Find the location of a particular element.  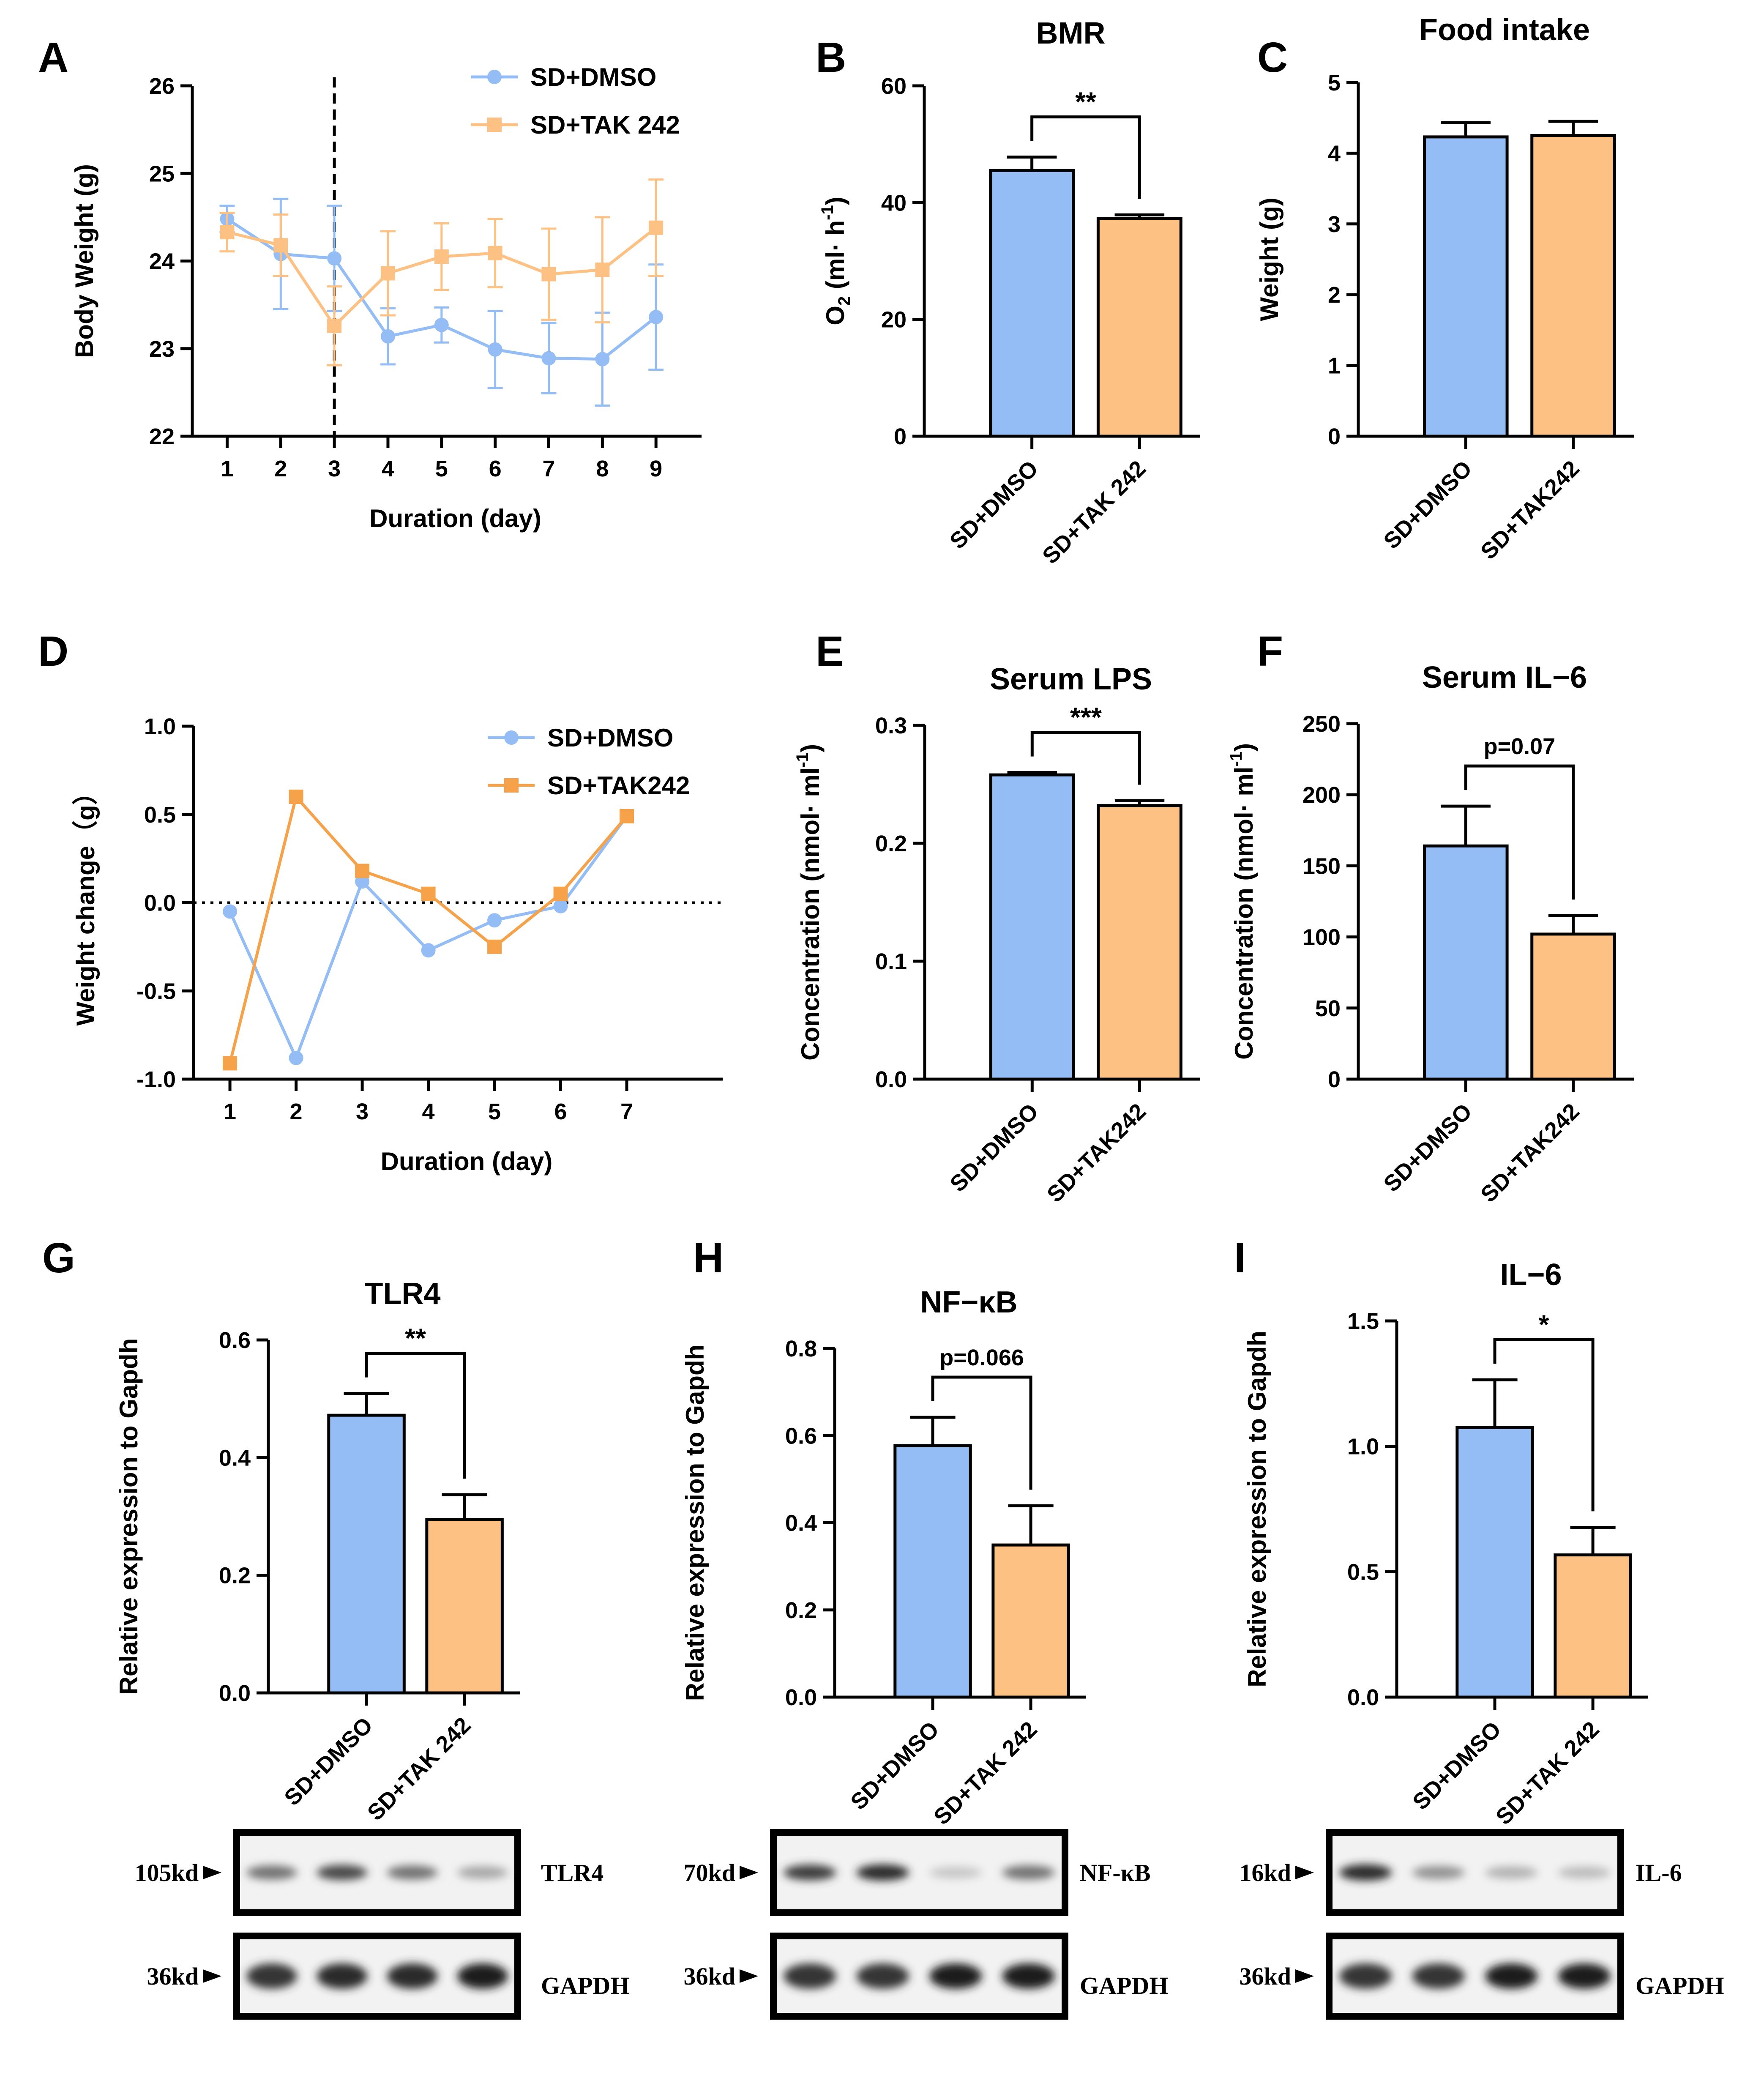

y-axis-label-part: Concentration (nmol· ml is located at coordinates (1244, 913).